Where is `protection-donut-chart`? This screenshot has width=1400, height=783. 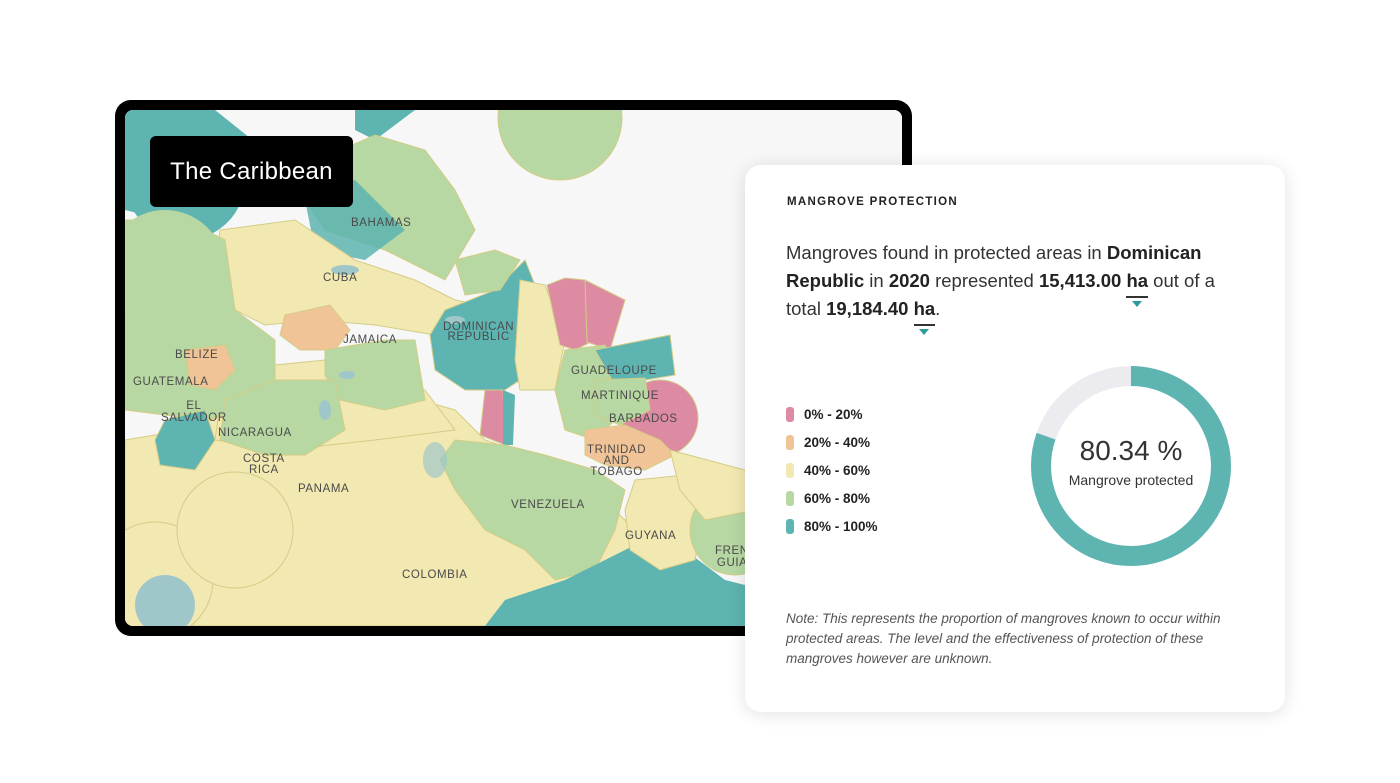
protection-donut-chart is located at coordinates (1131, 466).